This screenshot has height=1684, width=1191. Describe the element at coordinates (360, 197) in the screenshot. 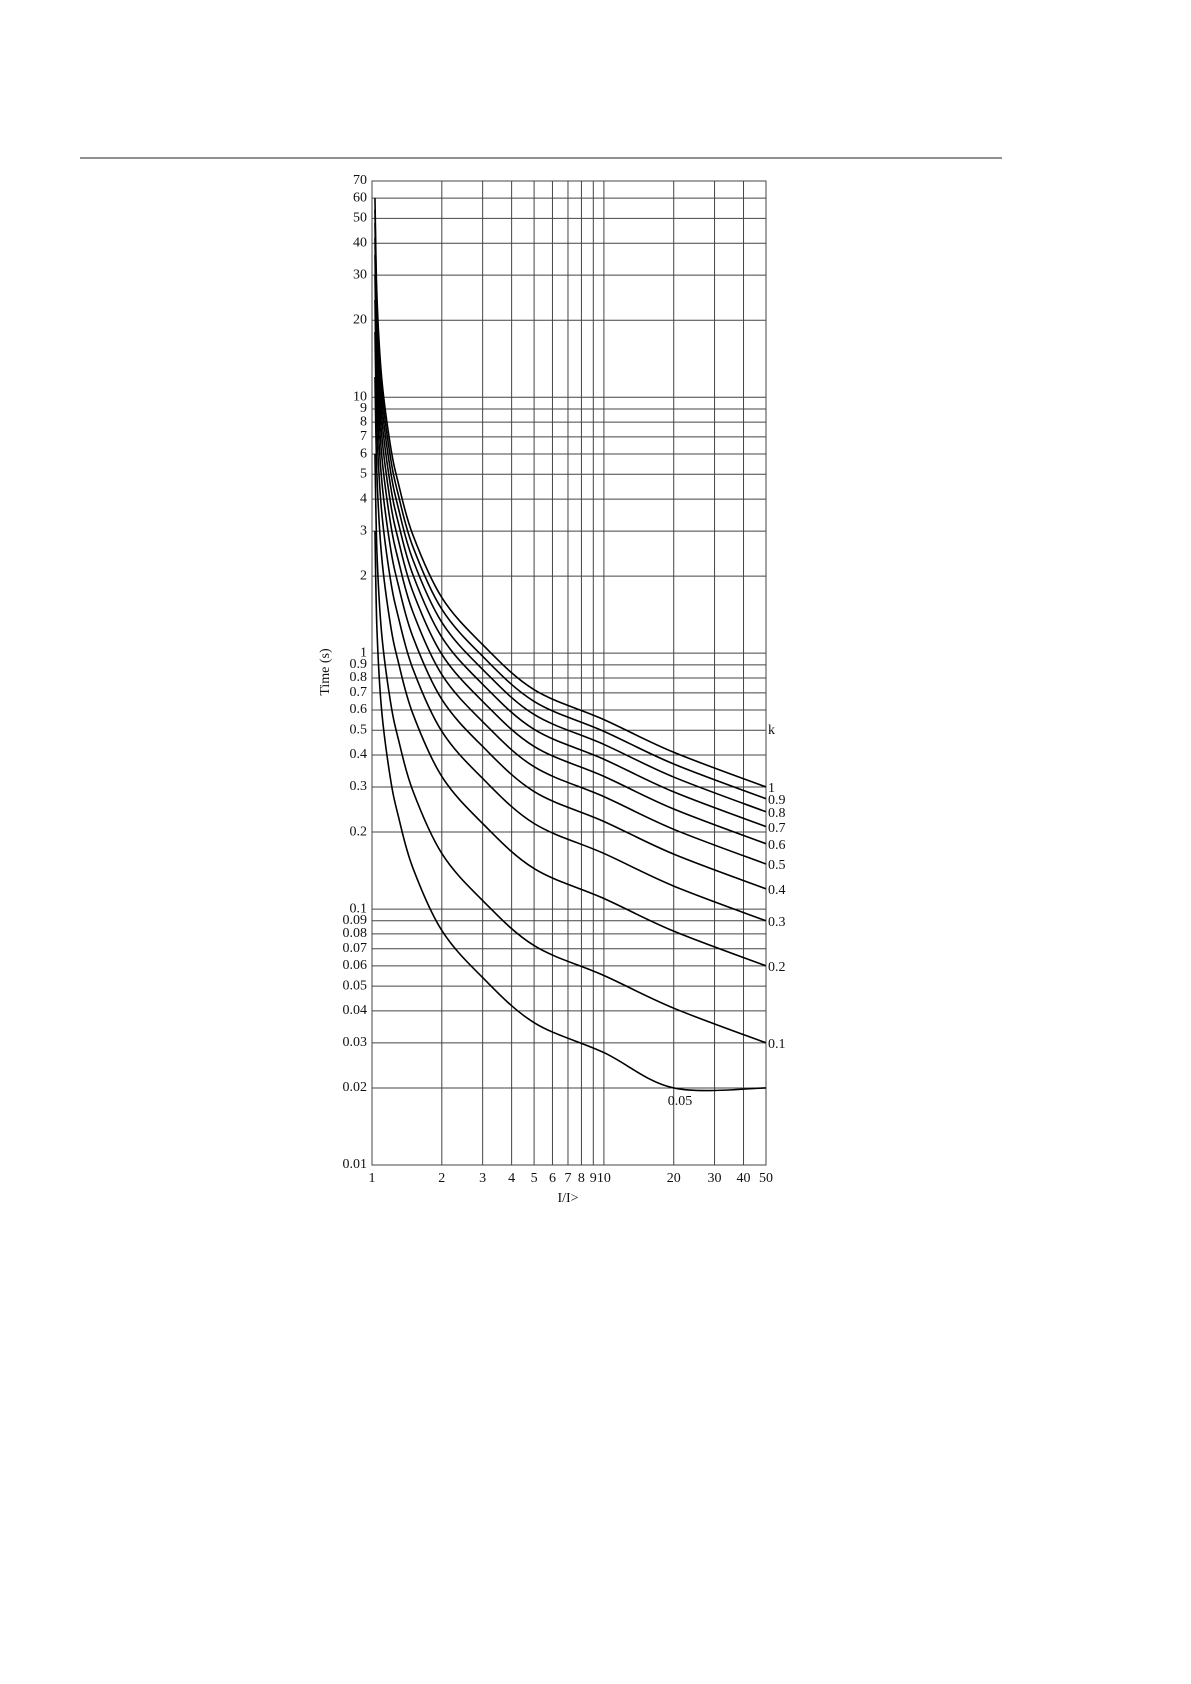

I see `y-tick-label: 60` at that location.